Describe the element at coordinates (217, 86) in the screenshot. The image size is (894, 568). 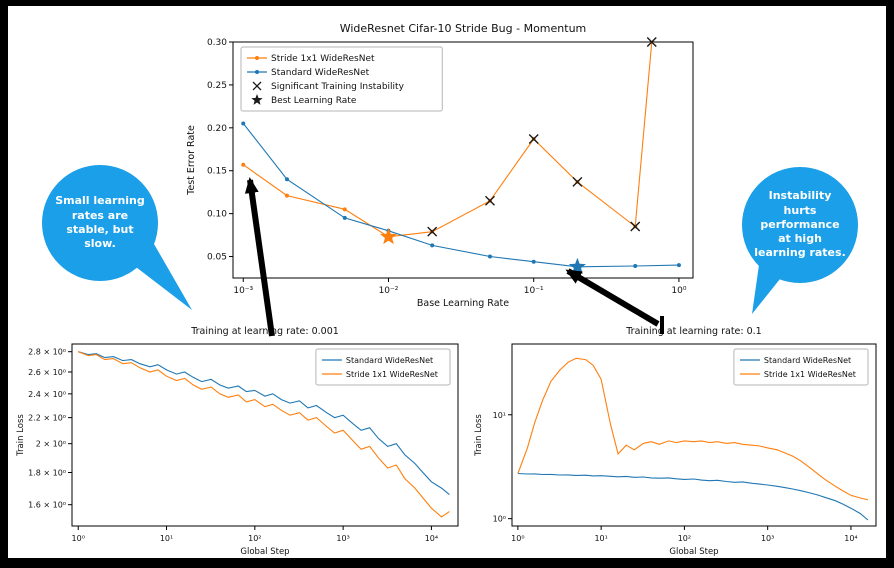
I see `svg-text: 0.25` at that location.